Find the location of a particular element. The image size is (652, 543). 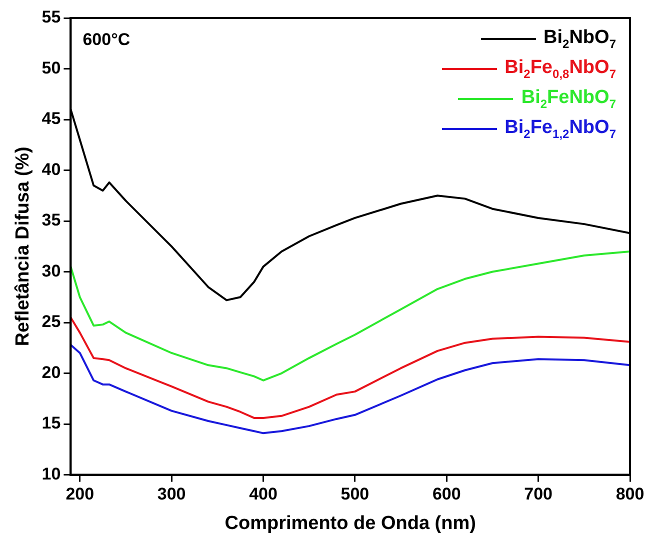

legend-label: Bi$_{2}$Fe$_{1,2}$NbO$_{7}$ is located at coordinates (560, 129).